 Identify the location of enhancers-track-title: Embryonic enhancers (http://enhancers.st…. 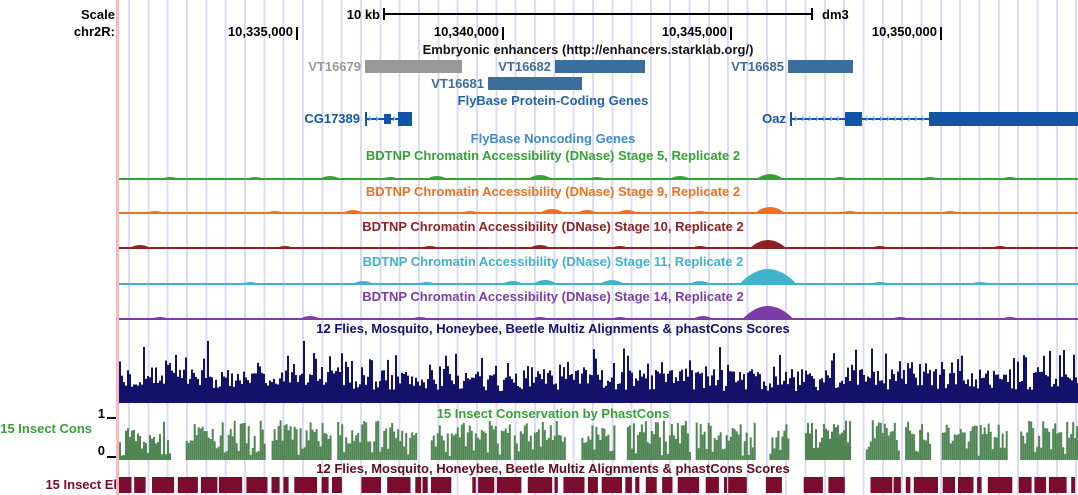
(588, 49).